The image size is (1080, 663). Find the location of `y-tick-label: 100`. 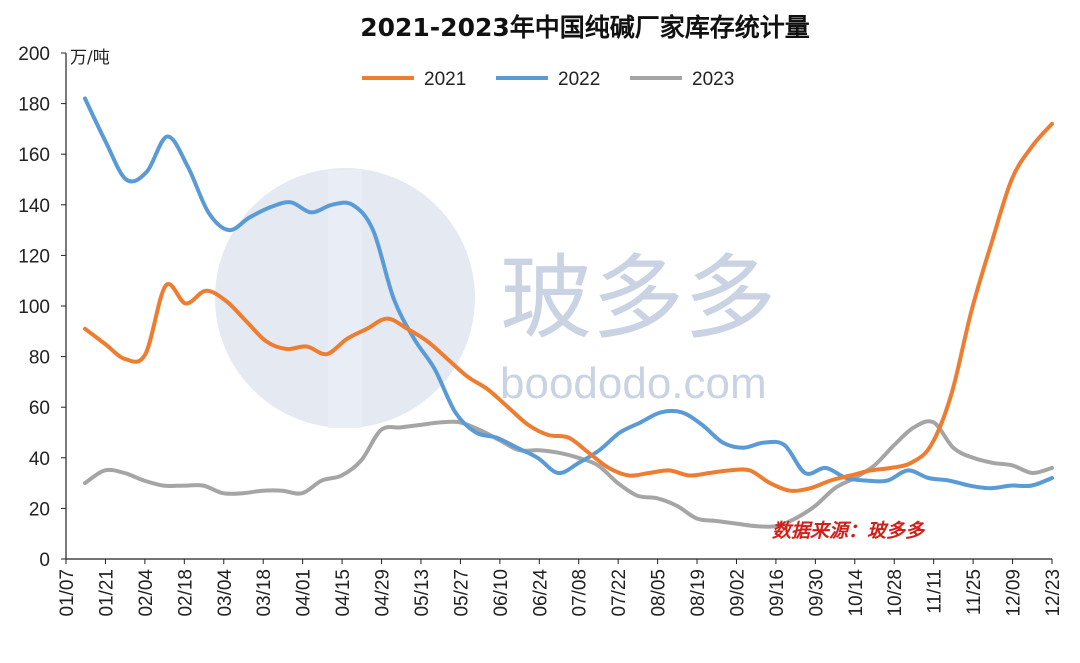

y-tick-label: 100 is located at coordinates (34, 307).